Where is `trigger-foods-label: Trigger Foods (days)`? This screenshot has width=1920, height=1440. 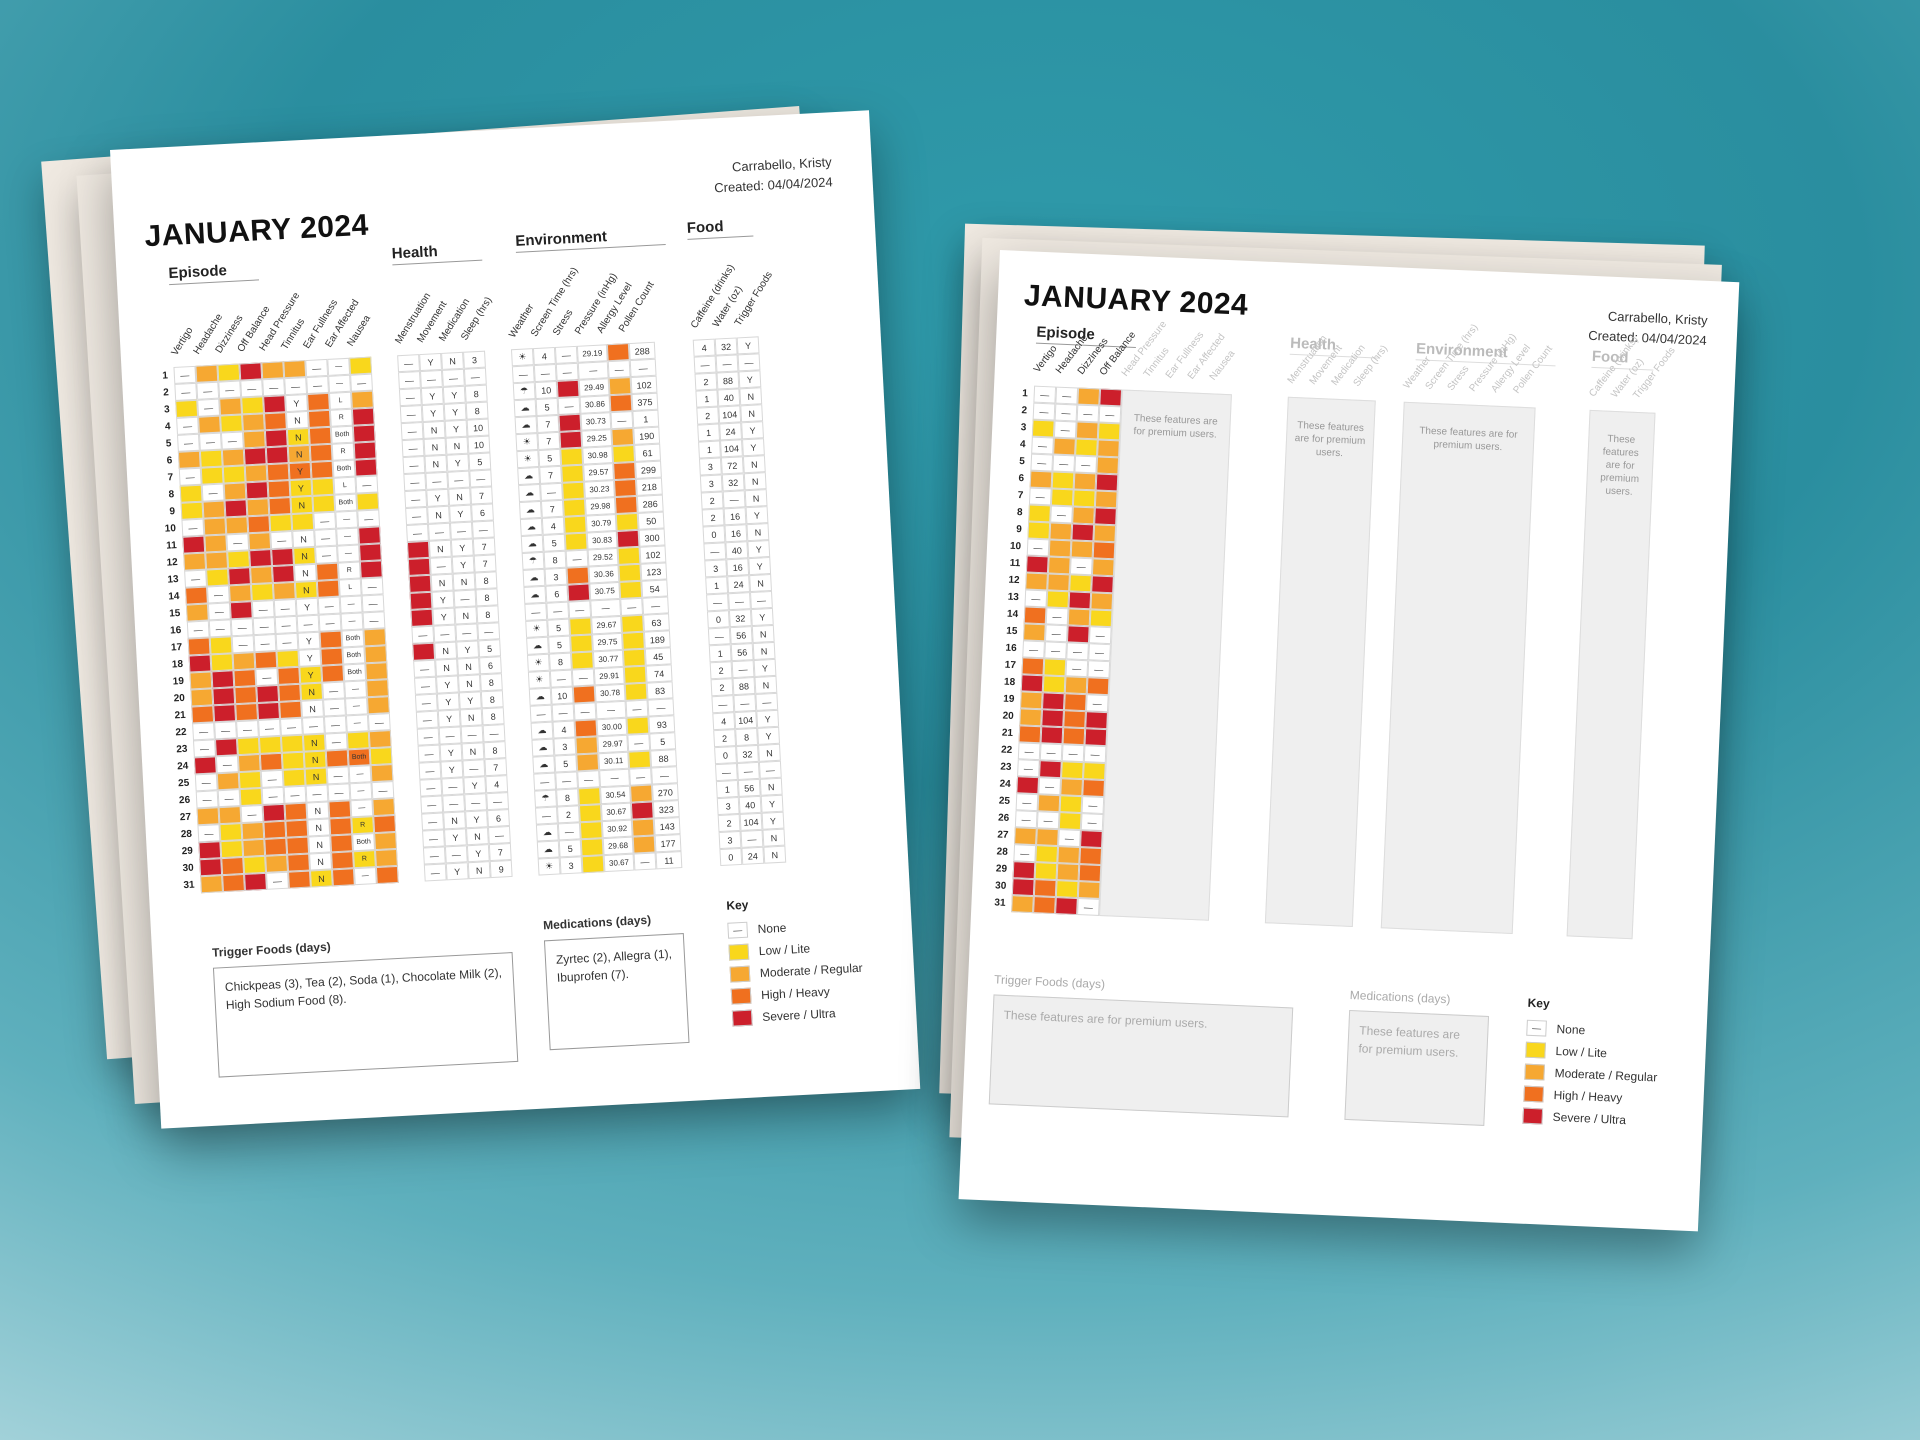
trigger-foods-label: Trigger Foods (days) is located at coordinates (1049, 982).